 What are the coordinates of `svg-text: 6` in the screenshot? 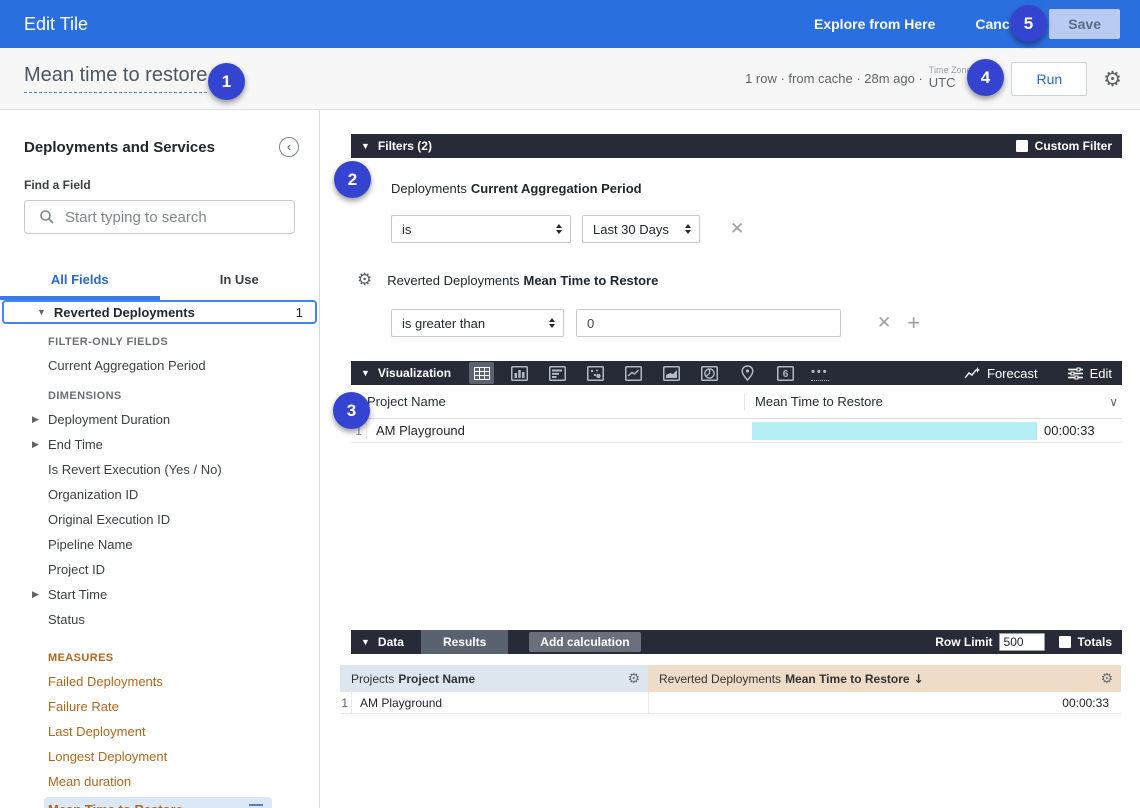 It's located at (786, 374).